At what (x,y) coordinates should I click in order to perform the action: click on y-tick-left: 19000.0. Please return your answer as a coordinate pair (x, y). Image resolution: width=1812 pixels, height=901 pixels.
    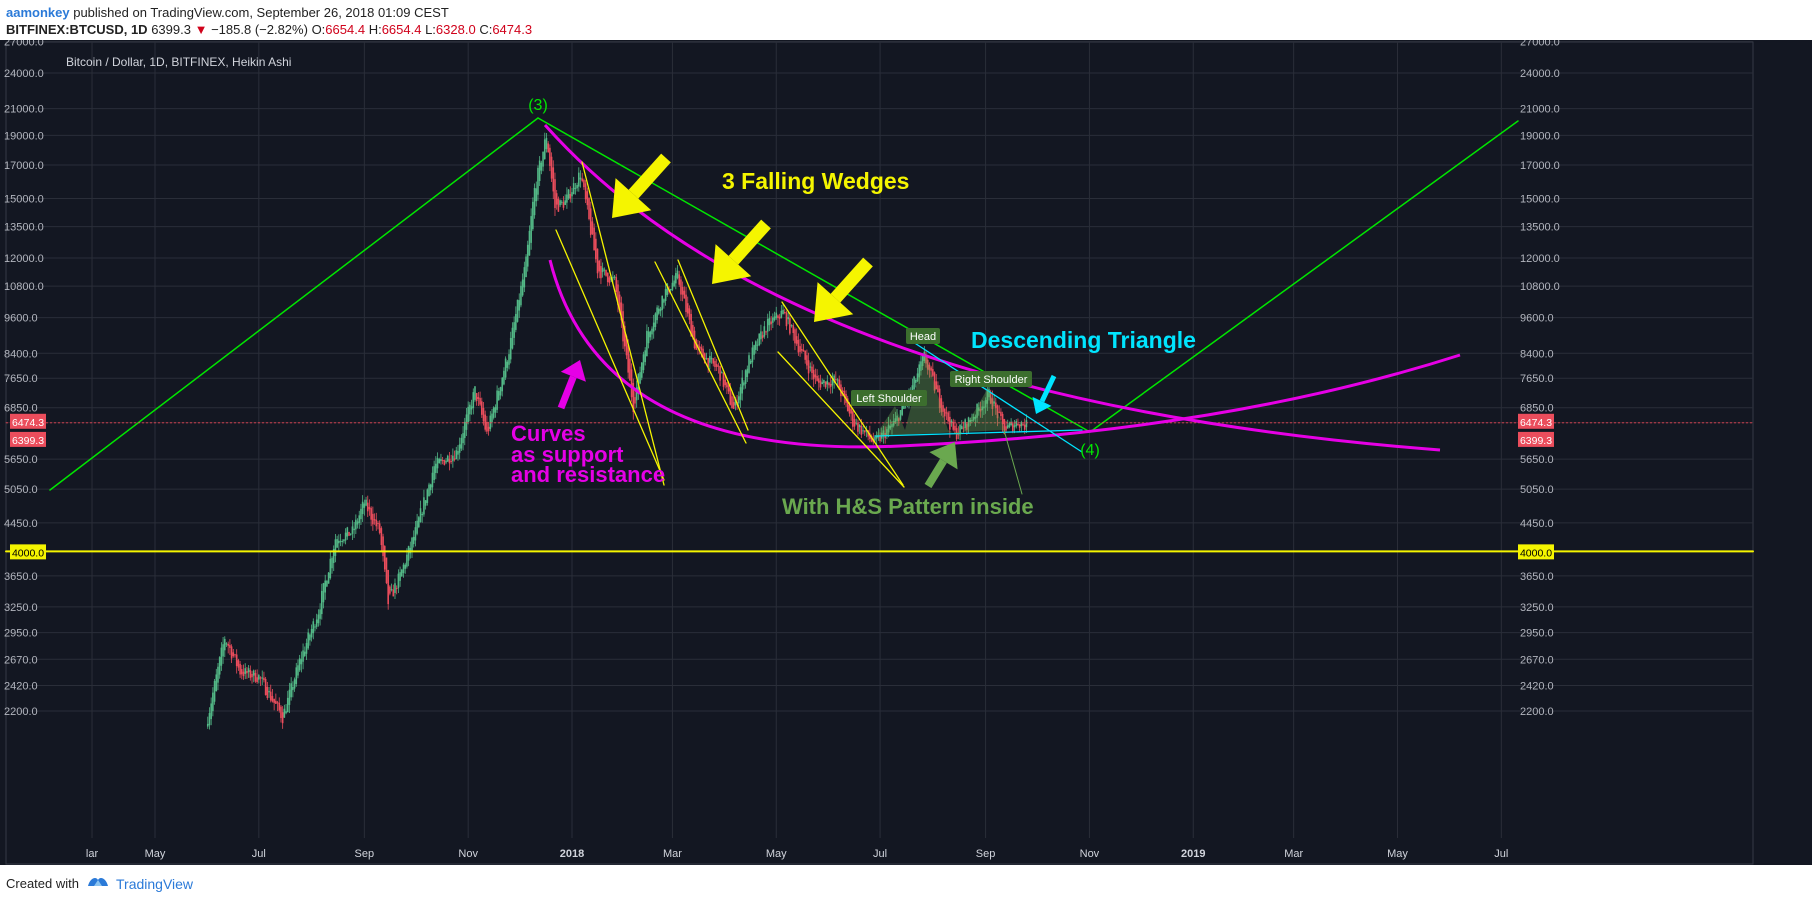
    Looking at the image, I should click on (24, 136).